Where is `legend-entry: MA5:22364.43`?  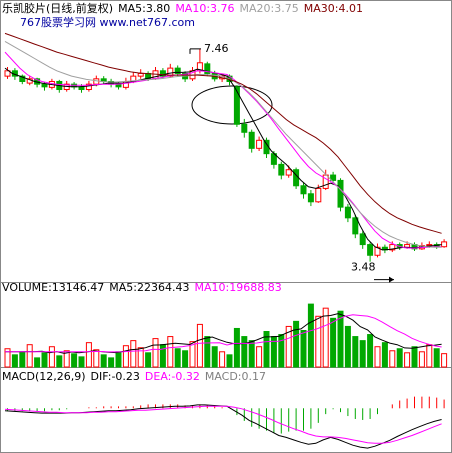
legend-entry: MA5:22364.43 is located at coordinates (149, 287).